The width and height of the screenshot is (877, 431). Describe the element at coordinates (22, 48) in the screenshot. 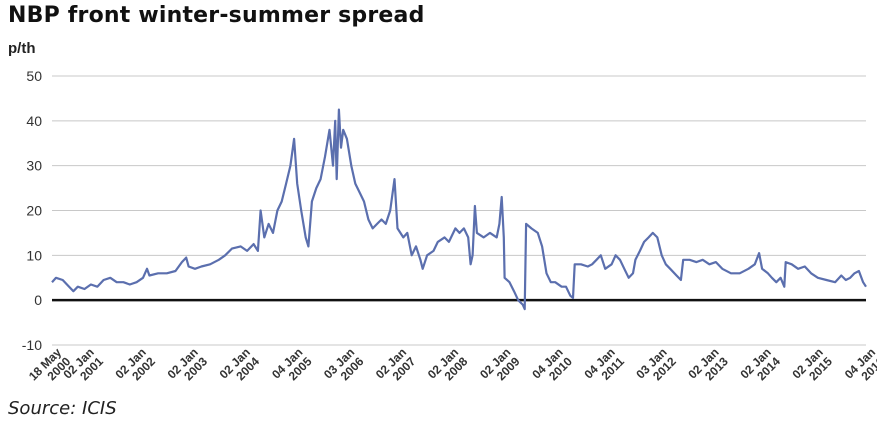

I see `y-axis-label: p/th` at that location.